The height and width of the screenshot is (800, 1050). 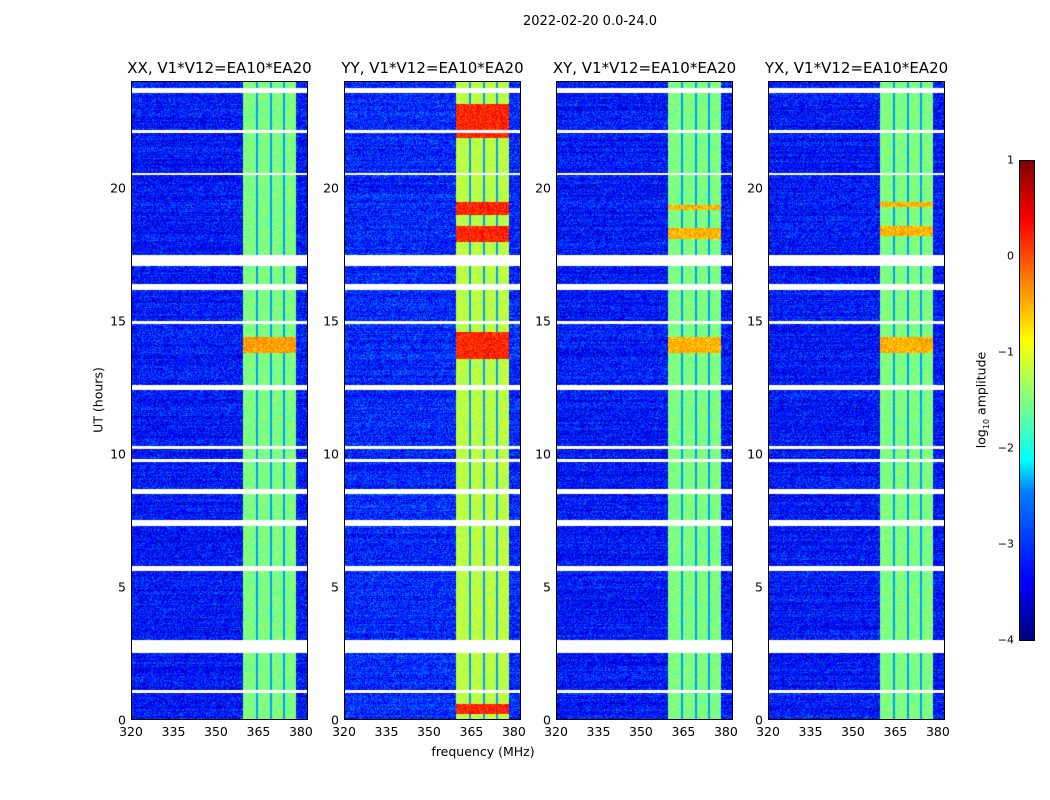 I want to click on colorbar-tick-label: −2, so click(x=1005, y=448).